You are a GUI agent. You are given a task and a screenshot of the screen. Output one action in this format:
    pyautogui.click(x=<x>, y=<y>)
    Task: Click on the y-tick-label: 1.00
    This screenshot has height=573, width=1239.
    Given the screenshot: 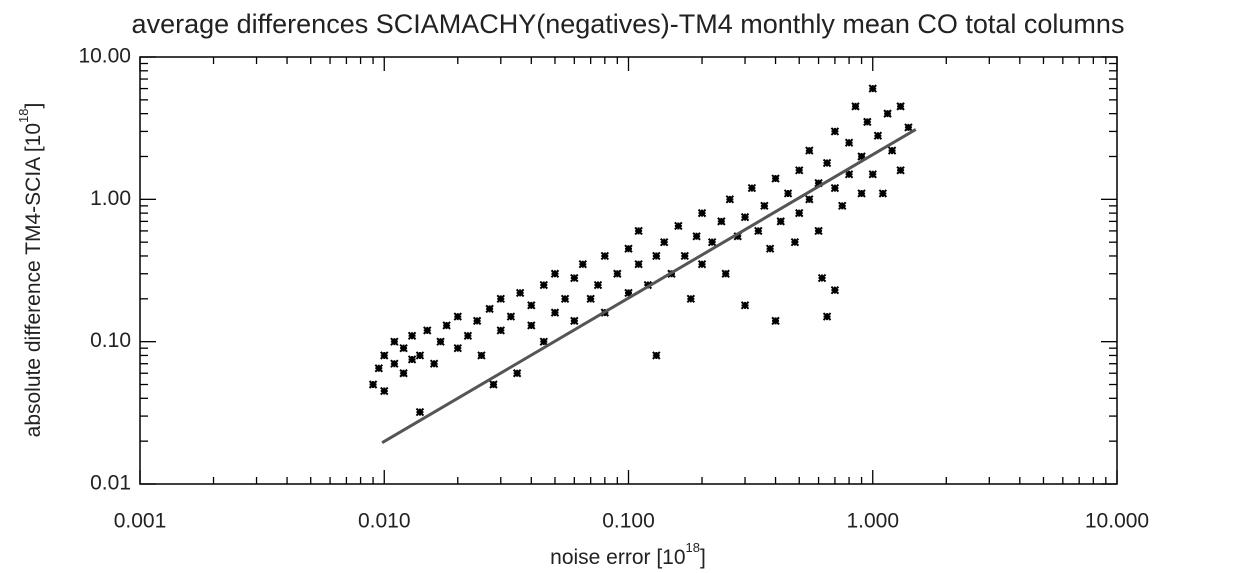 What is the action you would take?
    pyautogui.click(x=110, y=198)
    